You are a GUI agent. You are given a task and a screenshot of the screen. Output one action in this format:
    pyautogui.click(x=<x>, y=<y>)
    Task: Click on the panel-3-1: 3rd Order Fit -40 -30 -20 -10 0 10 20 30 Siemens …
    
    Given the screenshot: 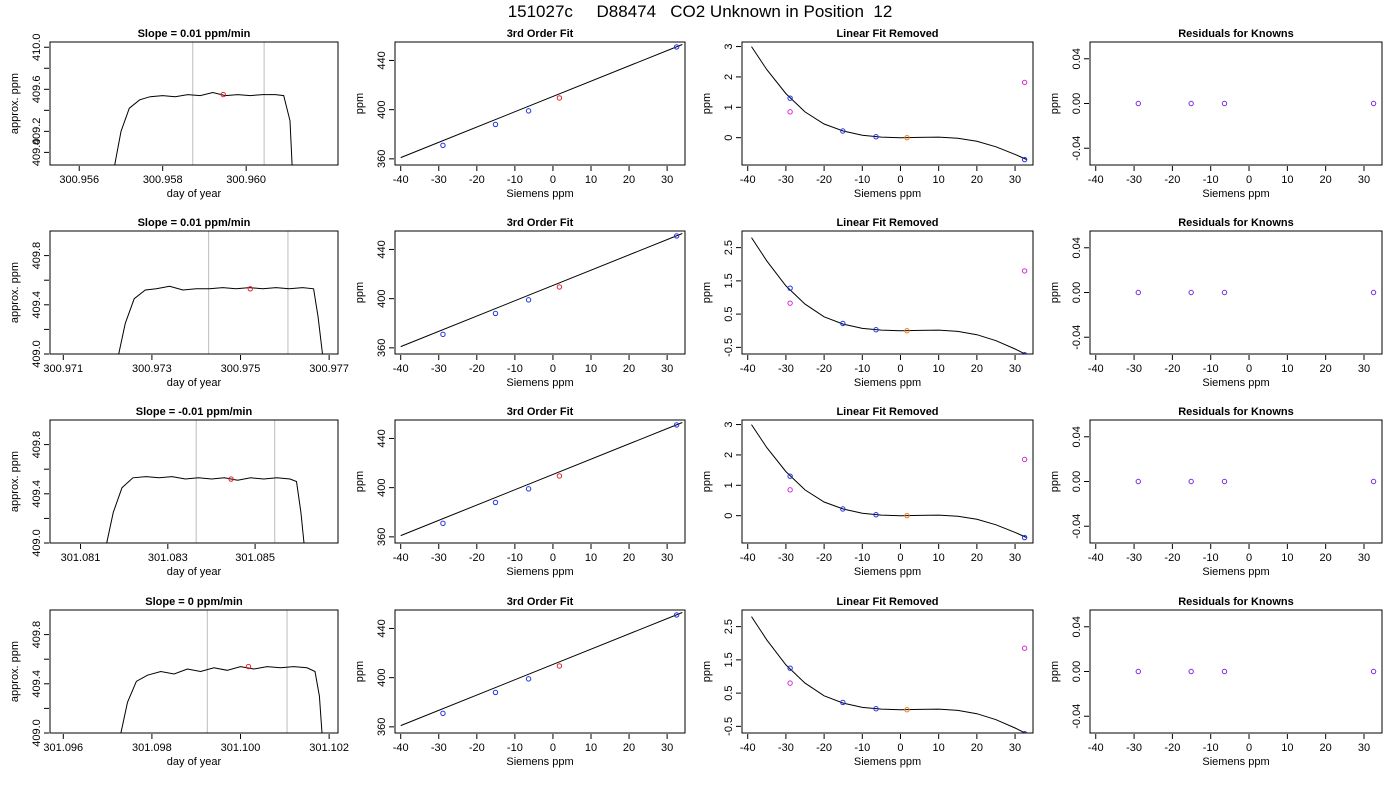 What is the action you would take?
    pyautogui.click(x=520, y=682)
    